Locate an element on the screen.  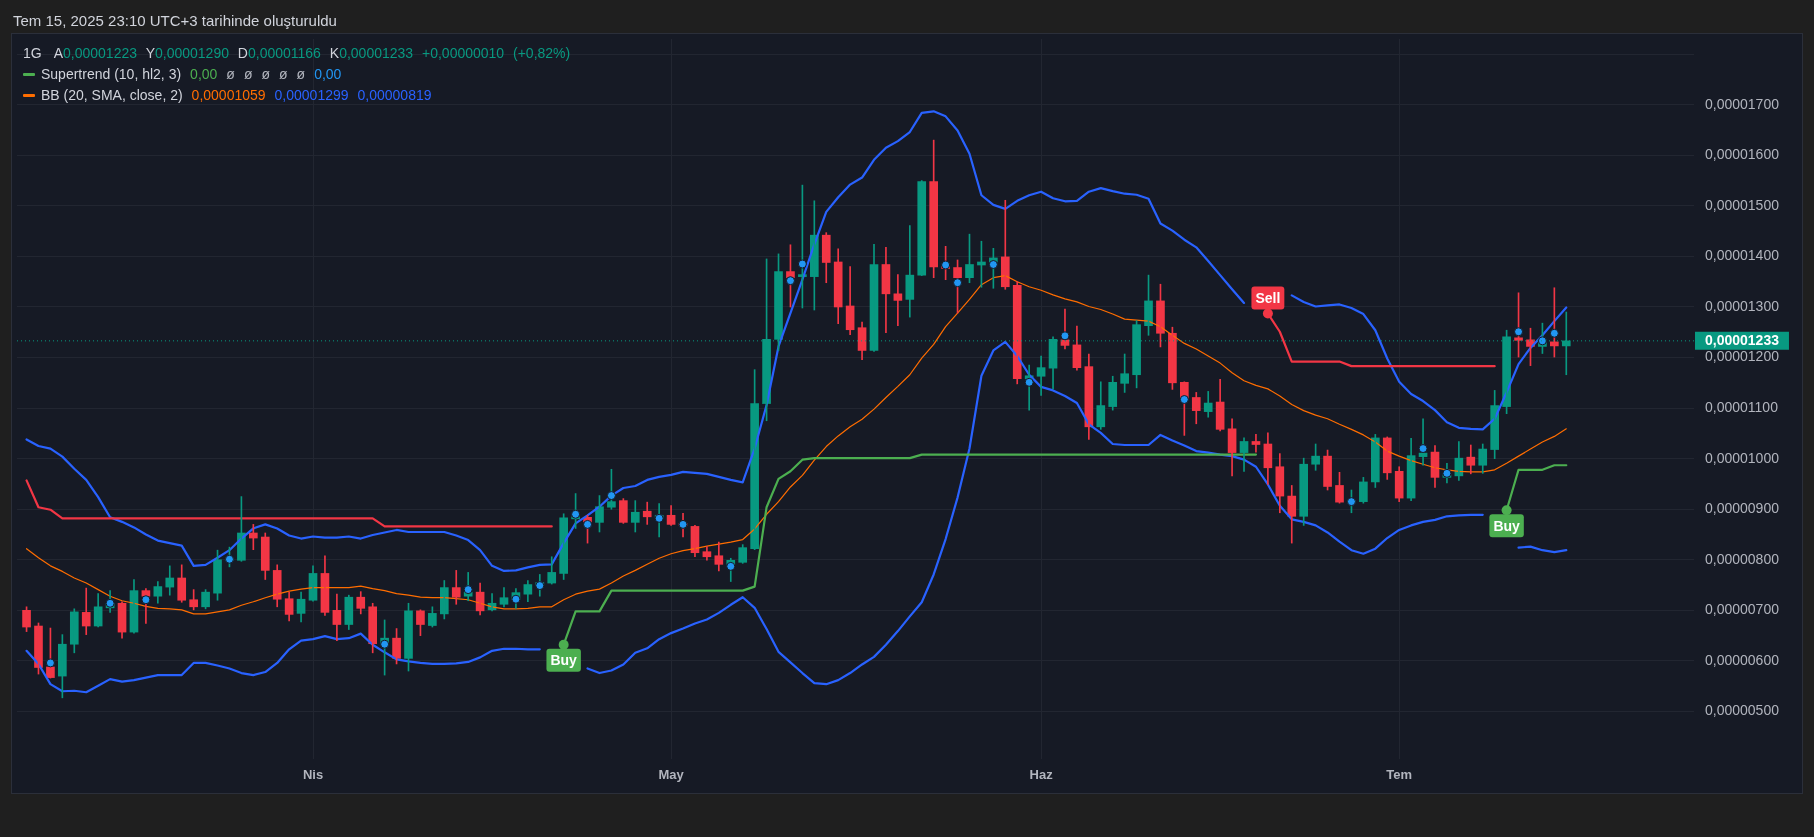
y-tick-label: 0,00001700 is located at coordinates (1742, 103).